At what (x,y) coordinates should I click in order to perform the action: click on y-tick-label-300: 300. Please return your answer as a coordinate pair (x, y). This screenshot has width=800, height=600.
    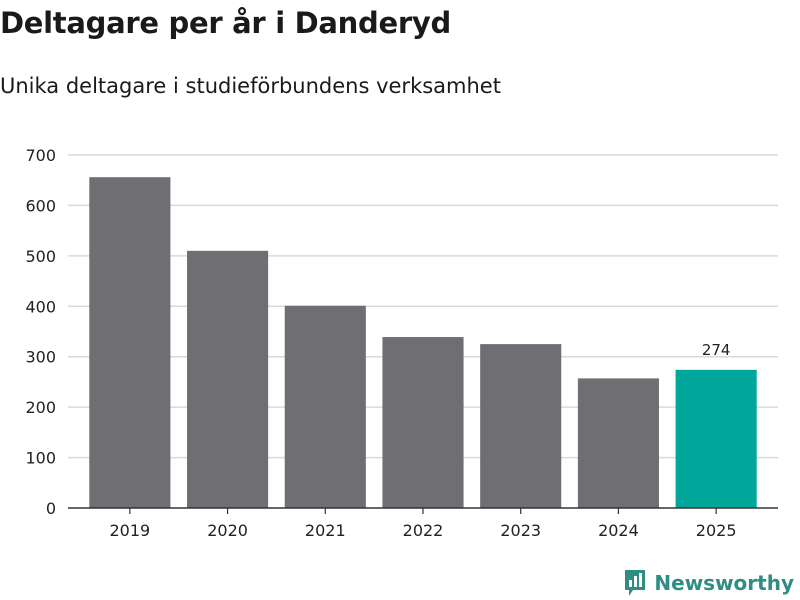
    Looking at the image, I should click on (40, 357).